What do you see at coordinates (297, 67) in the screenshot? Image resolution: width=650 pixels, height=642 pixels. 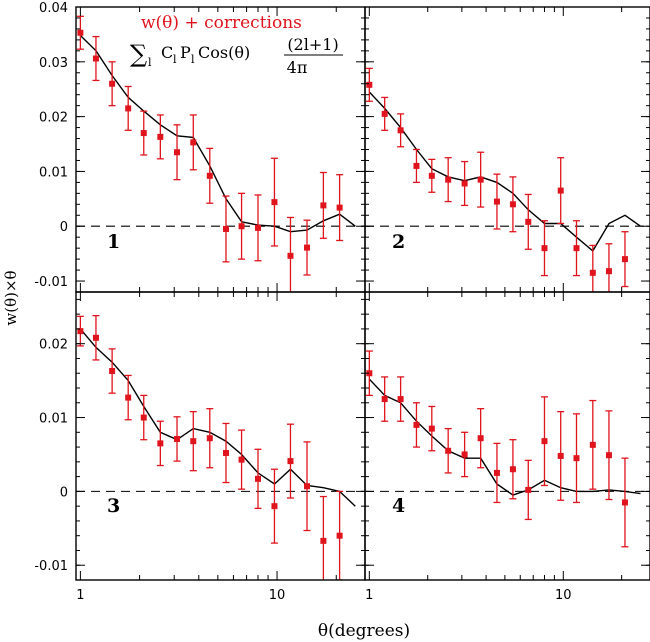 I see `legend-fraction-denominator: 4π` at bounding box center [297, 67].